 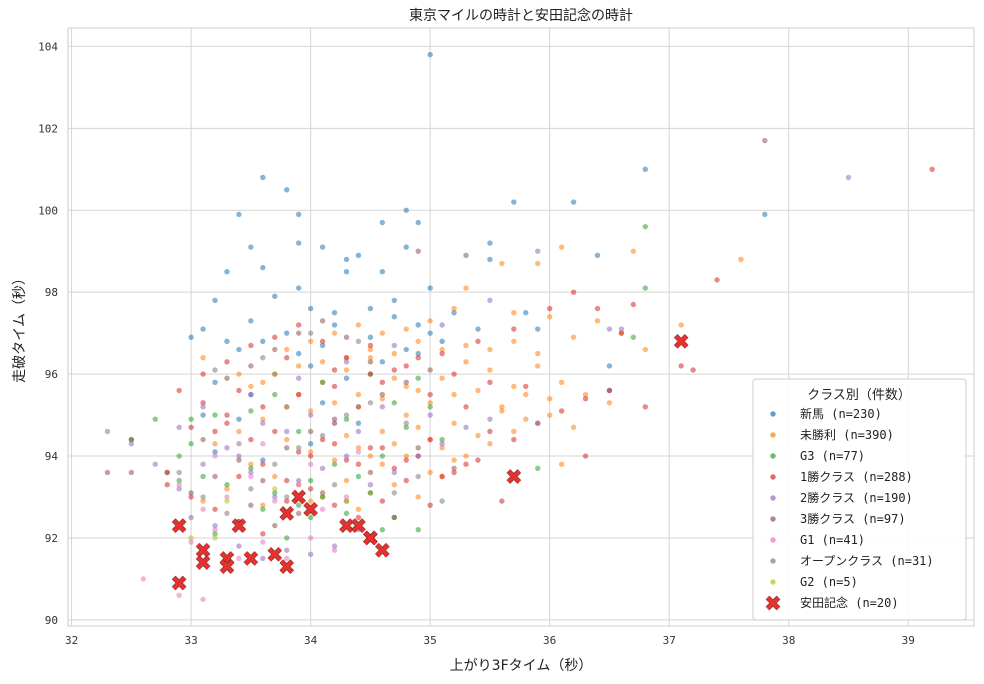 What do you see at coordinates (841, 413) in the screenshot?
I see `legend-label: 新馬 (n=230)` at bounding box center [841, 413].